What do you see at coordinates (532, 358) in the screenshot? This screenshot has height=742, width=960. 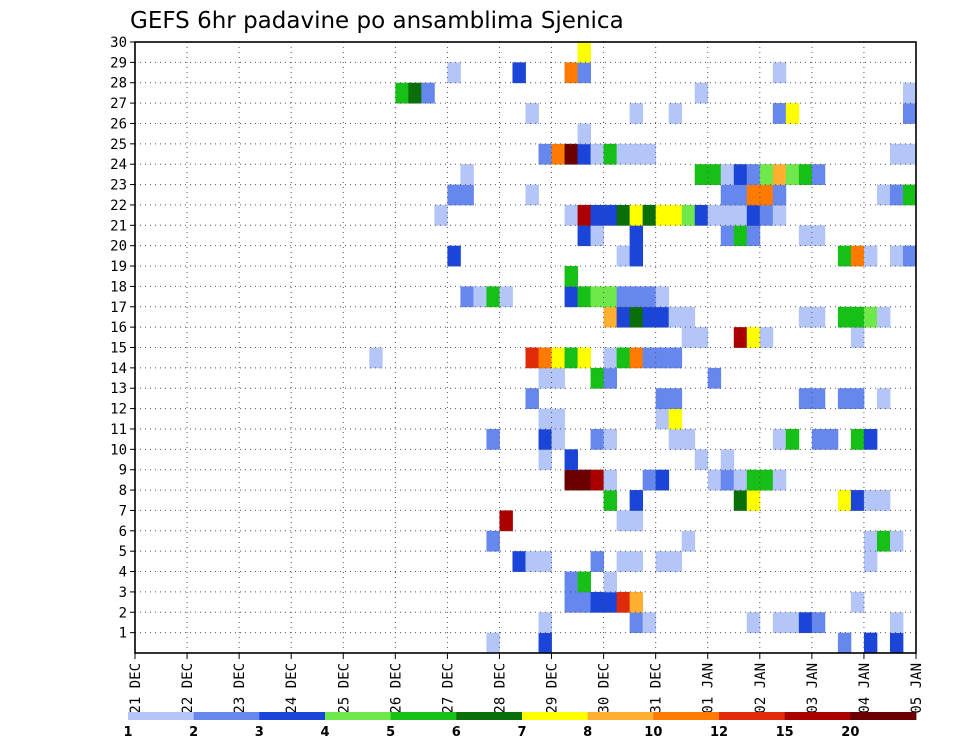 I see `cell-m15-x31` at bounding box center [532, 358].